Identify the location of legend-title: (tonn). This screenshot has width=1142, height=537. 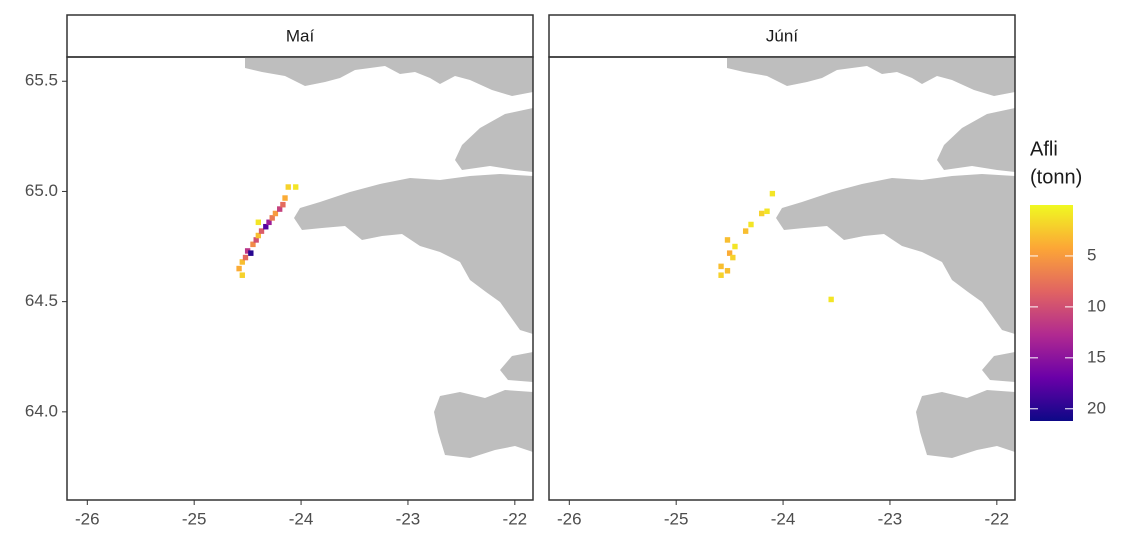
(1056, 177).